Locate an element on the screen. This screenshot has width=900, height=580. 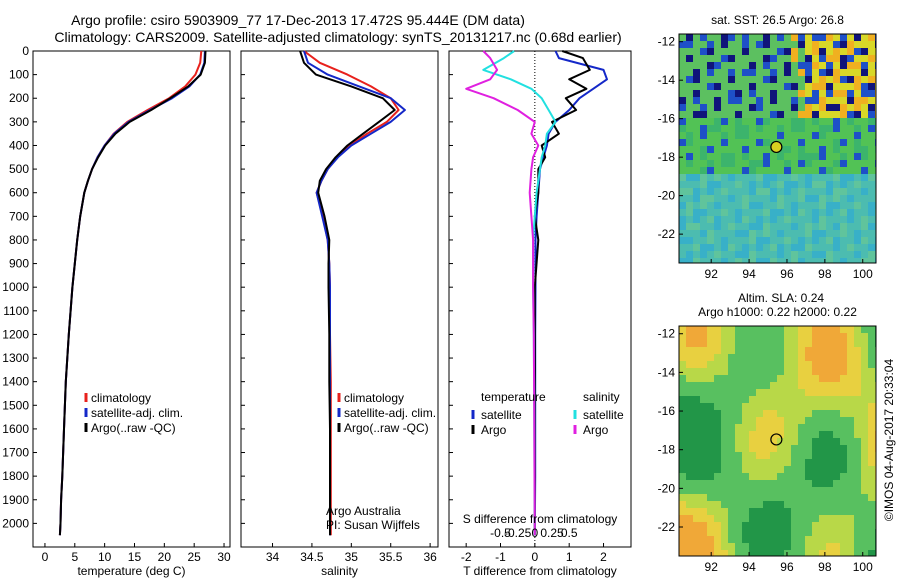
x-tick-label: 35 is located at coordinates (352, 557).